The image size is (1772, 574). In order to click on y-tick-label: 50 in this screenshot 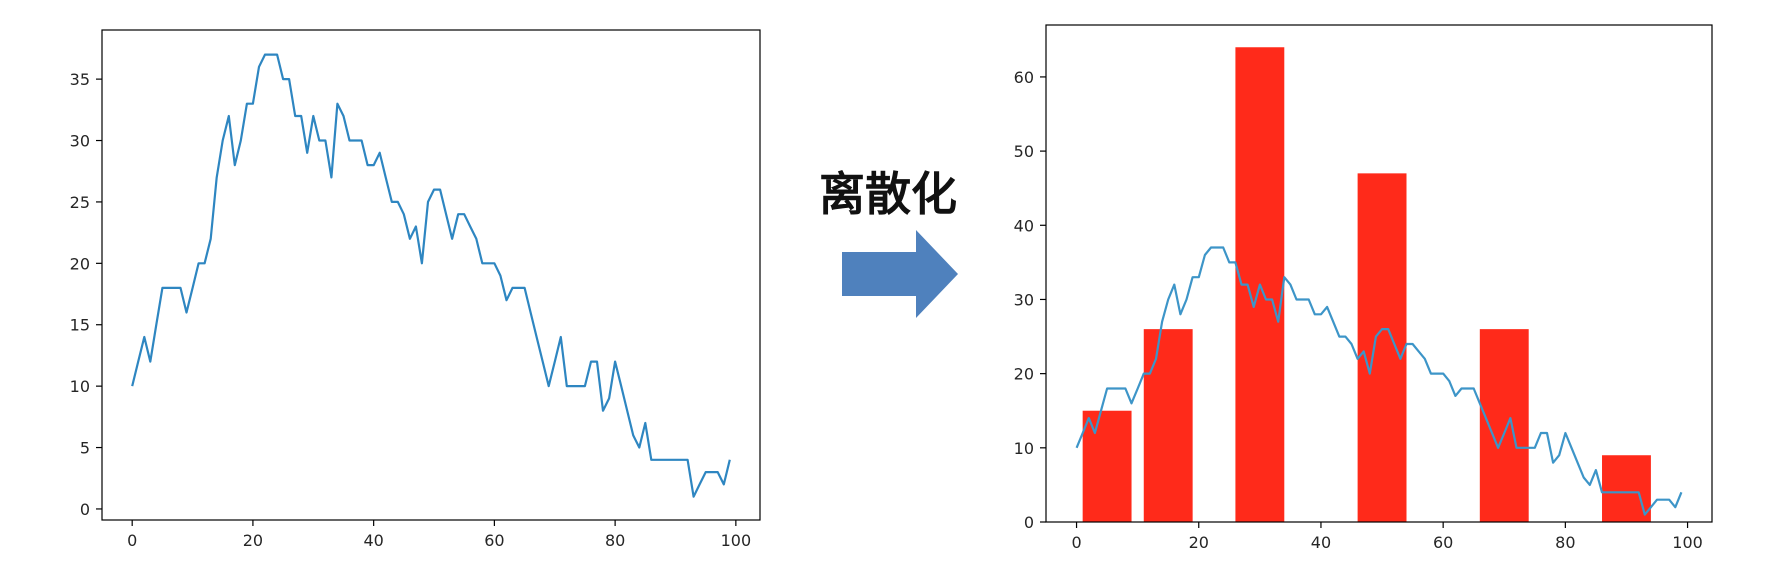, I will do `click(1024, 151)`.